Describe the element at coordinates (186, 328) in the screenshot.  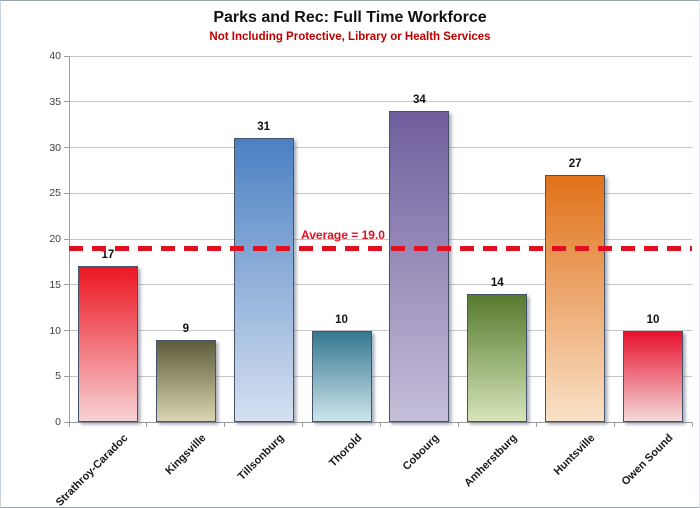
I see `bar-value-label: 9` at that location.